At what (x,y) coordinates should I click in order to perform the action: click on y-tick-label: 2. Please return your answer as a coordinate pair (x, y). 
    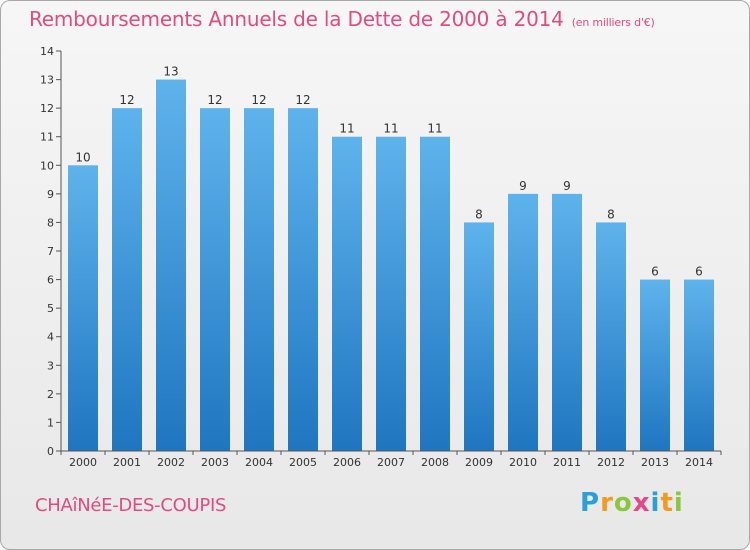
    Looking at the image, I should click on (50, 394).